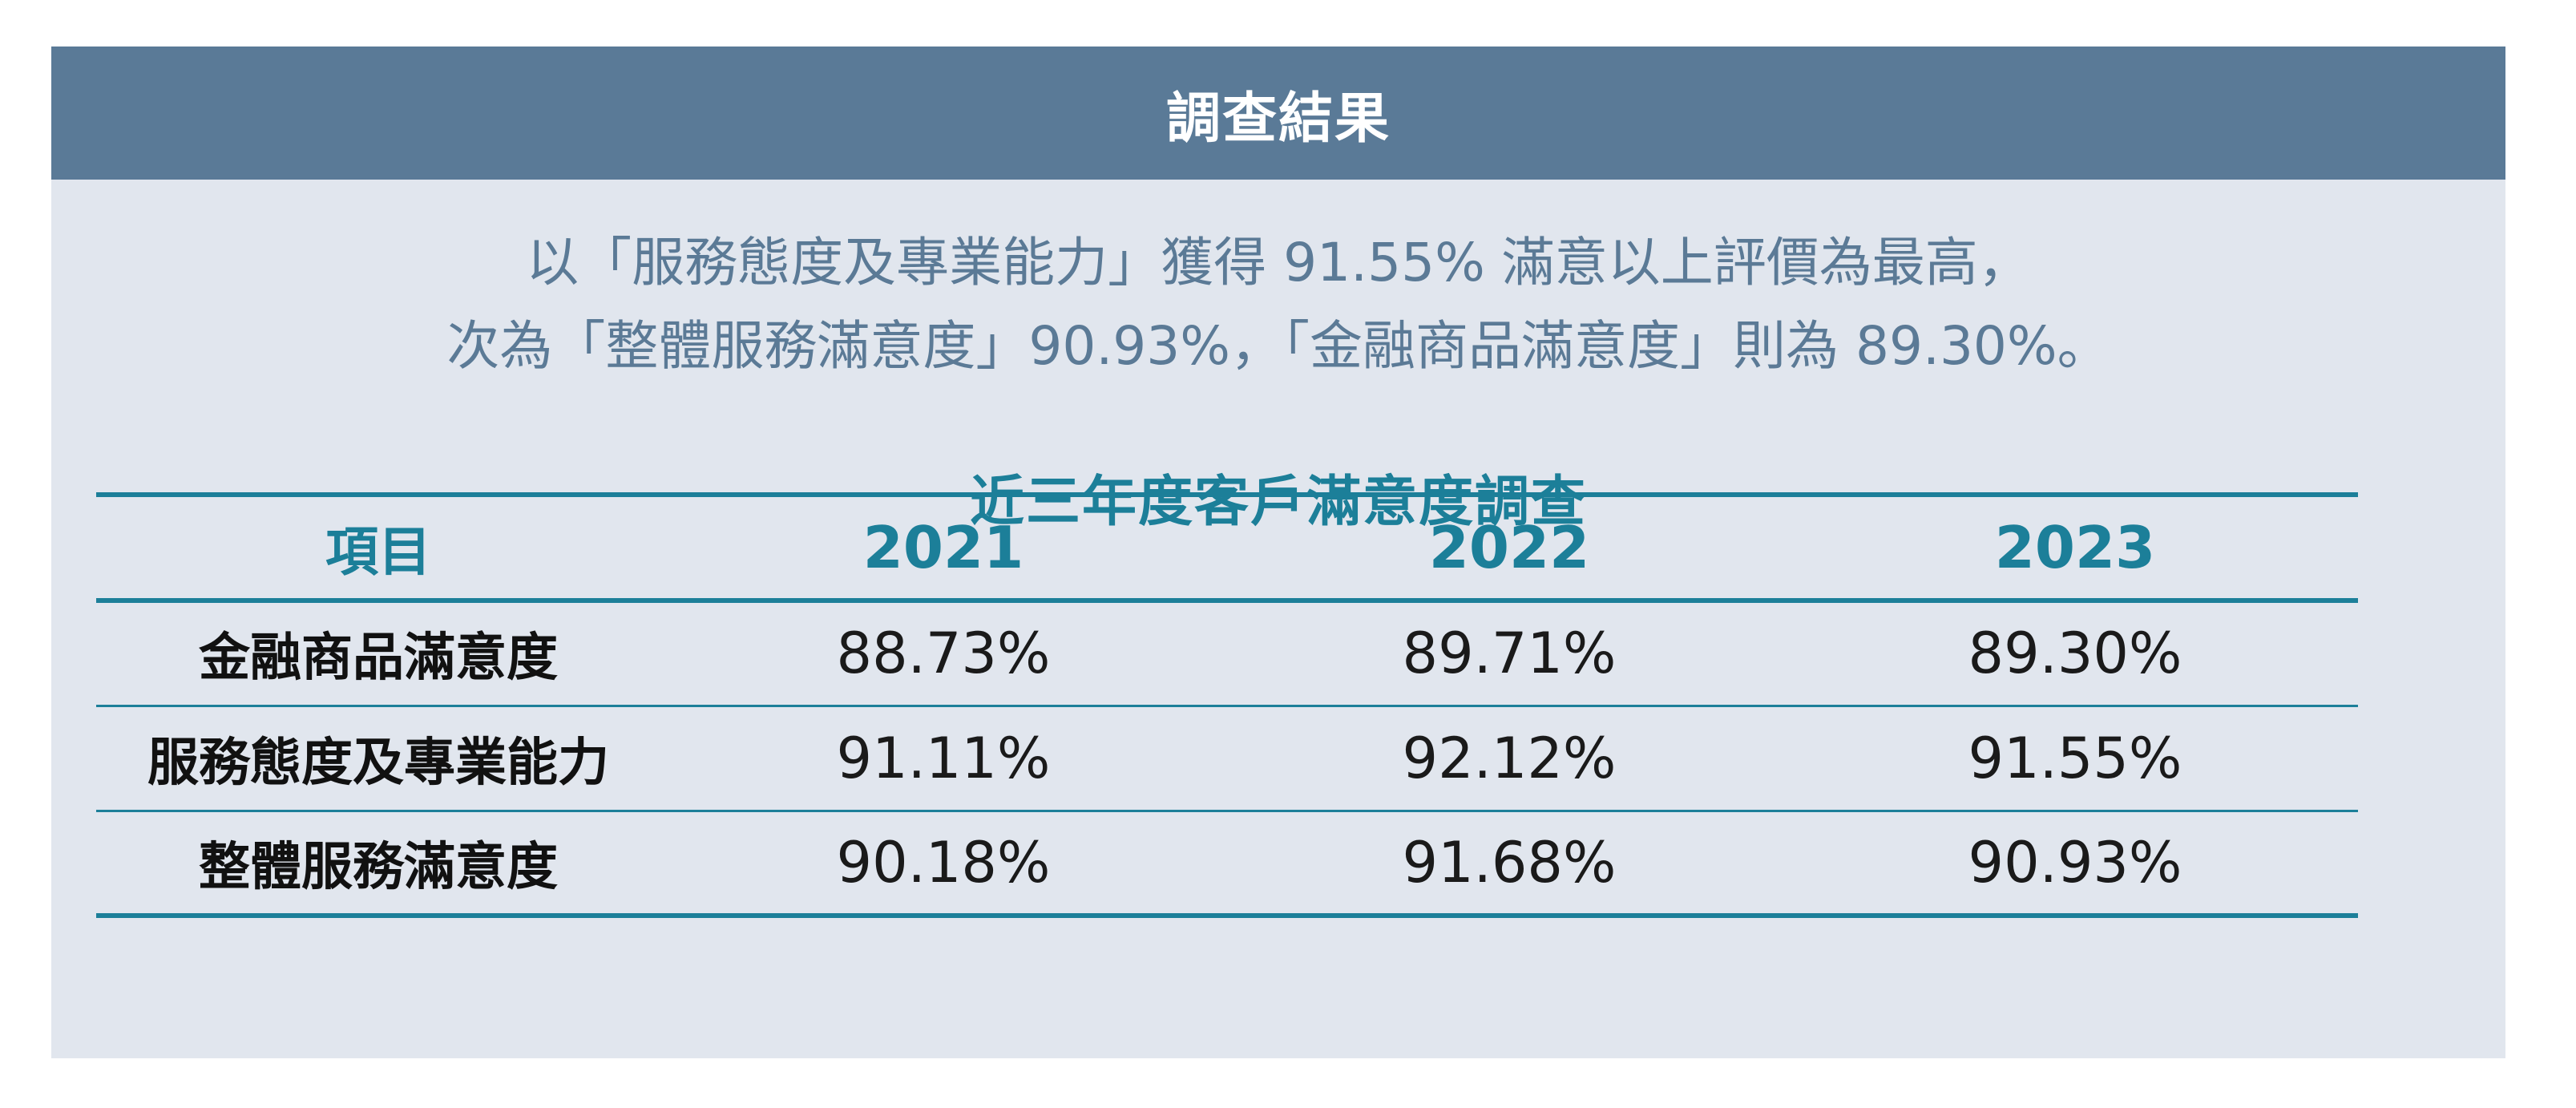 This screenshot has height=1108, width=2576. I want to click on table-row: 服務態度及專業能力 91.11% 92.12% 91.55%, so click(1227, 758).